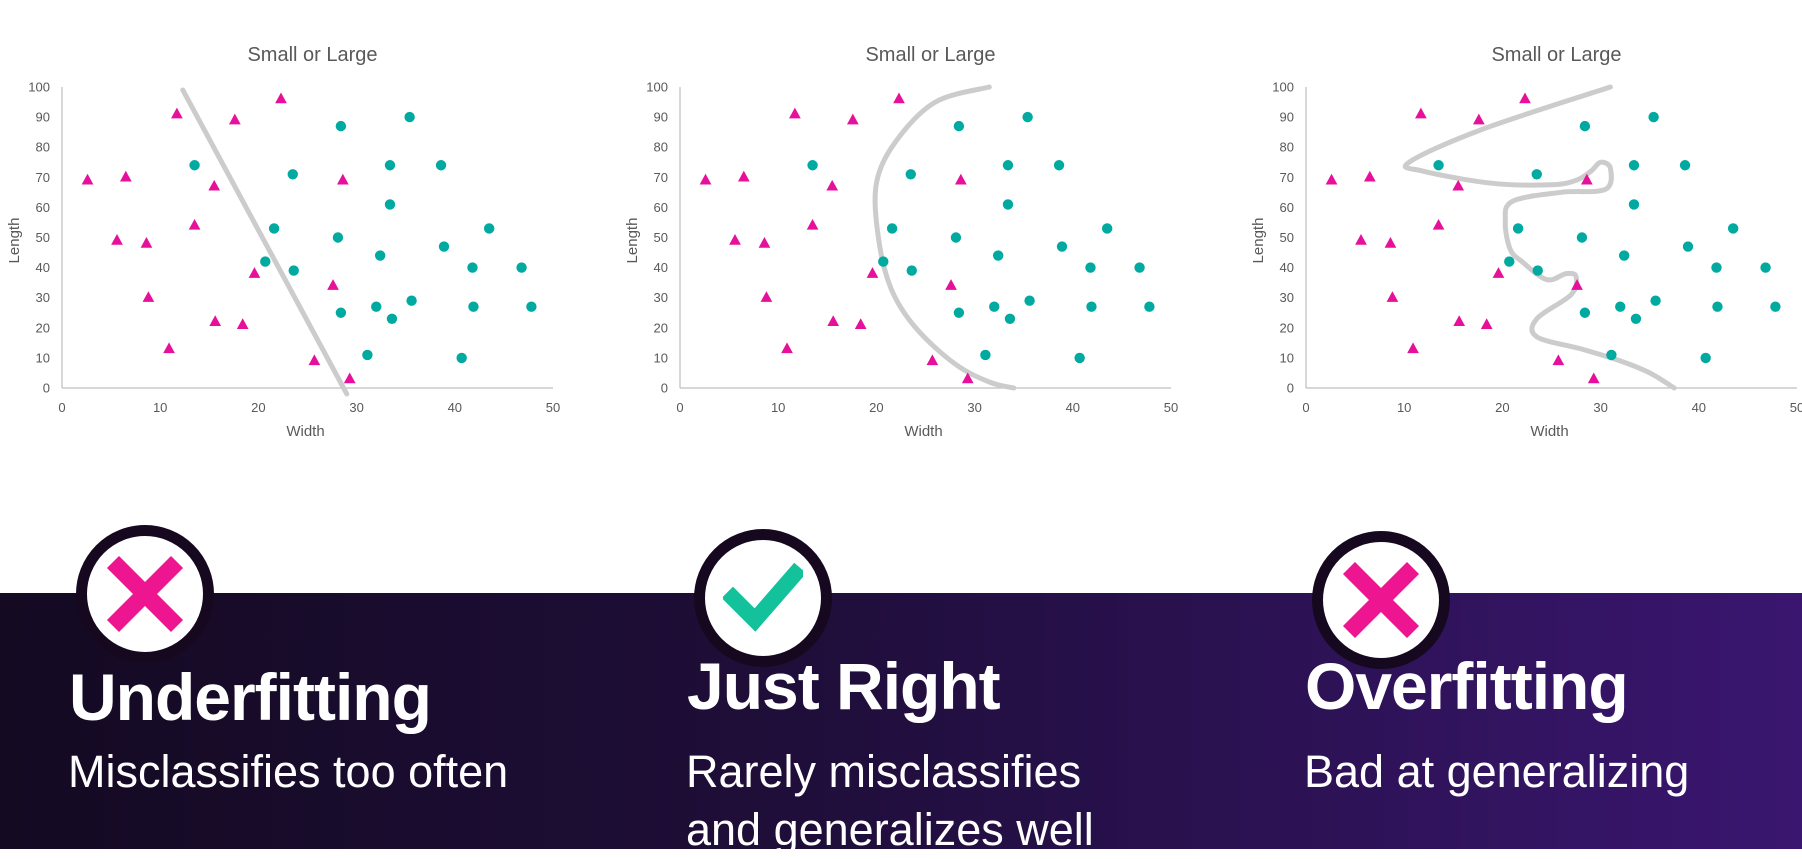  I want to click on y-tick-label: 90, so click(1287, 117).